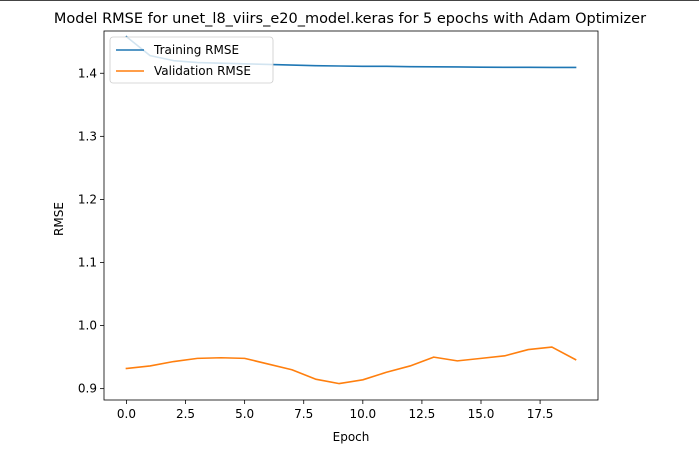 This screenshot has height=454, width=699. I want to click on x-tick-label: 10.0, so click(362, 414).